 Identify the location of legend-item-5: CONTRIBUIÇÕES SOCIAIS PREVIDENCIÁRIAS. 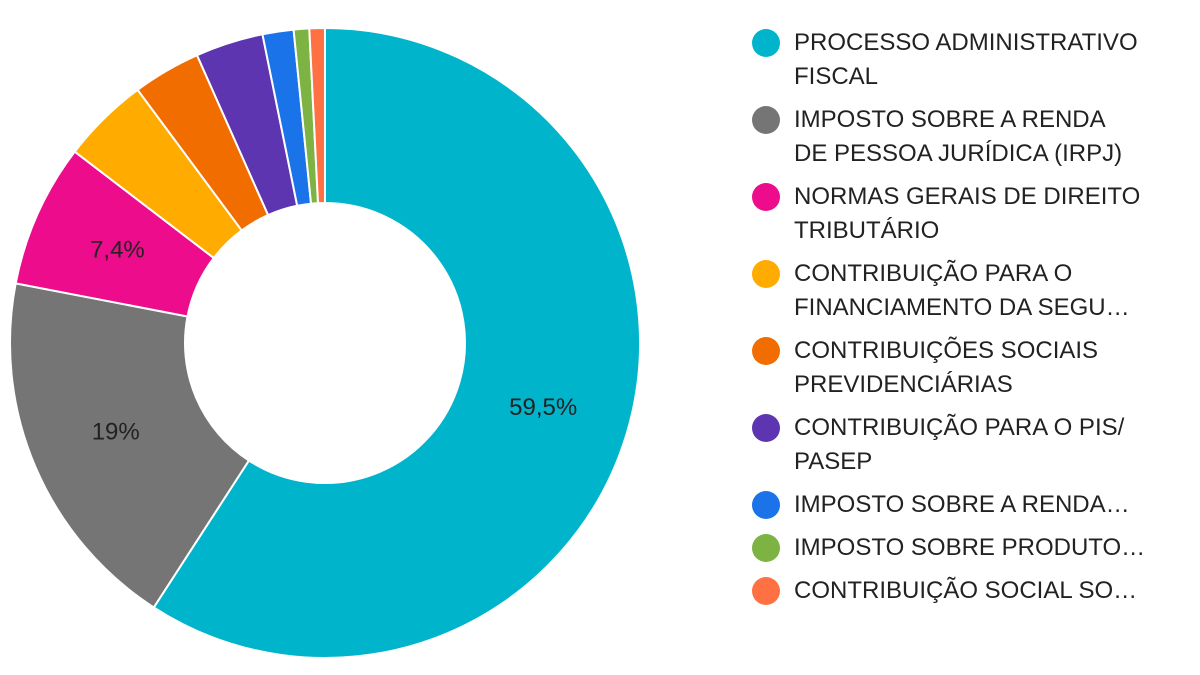
(972, 368).